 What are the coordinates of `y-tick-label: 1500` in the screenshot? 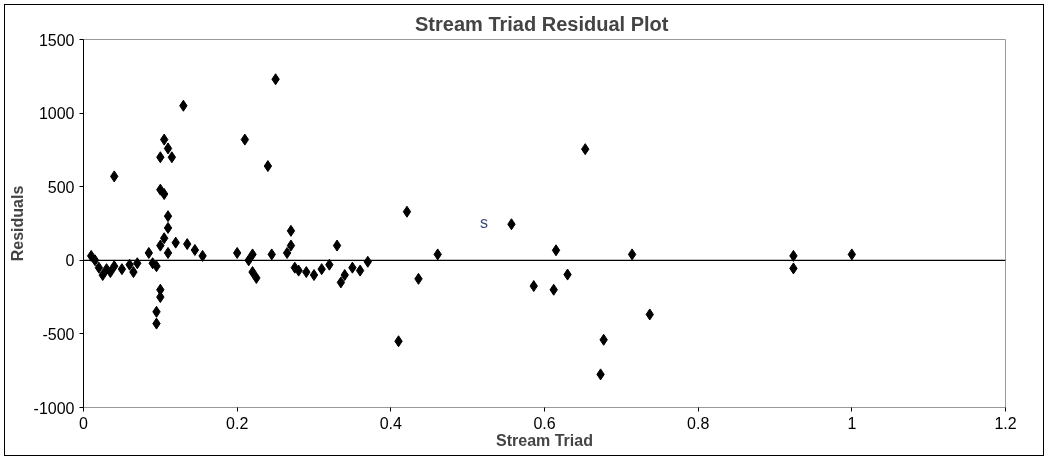 It's located at (56, 40).